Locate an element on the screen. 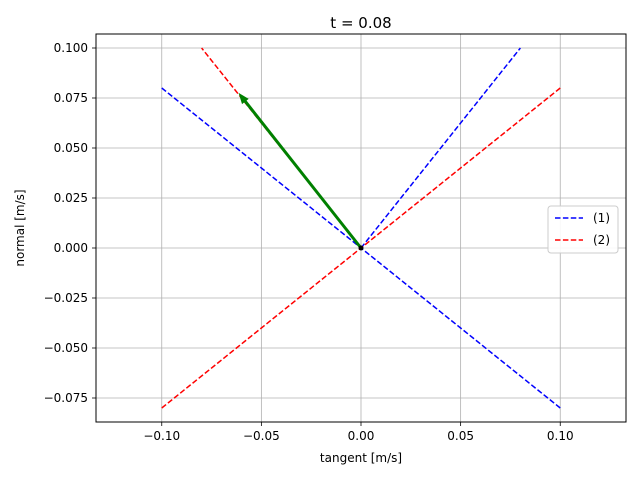 This screenshot has height=480, width=640. x-tick-label: 0.00 is located at coordinates (361, 436).